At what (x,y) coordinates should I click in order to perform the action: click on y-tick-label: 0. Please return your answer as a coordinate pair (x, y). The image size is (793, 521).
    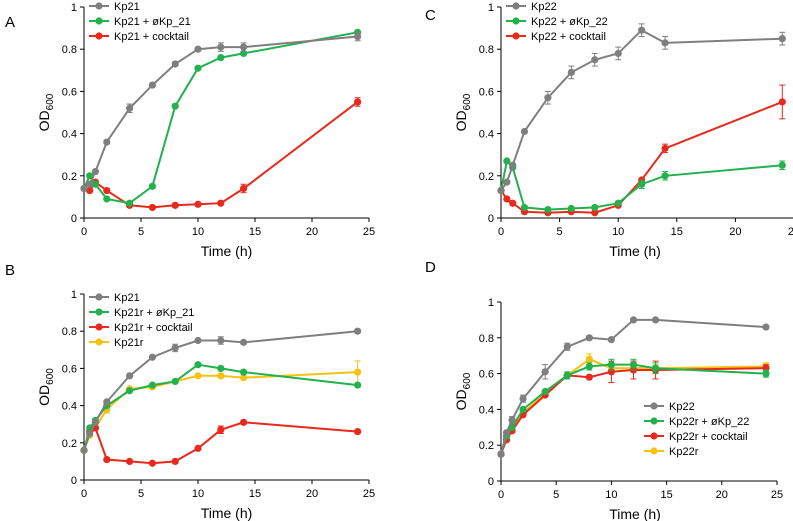
    Looking at the image, I should click on (491, 219).